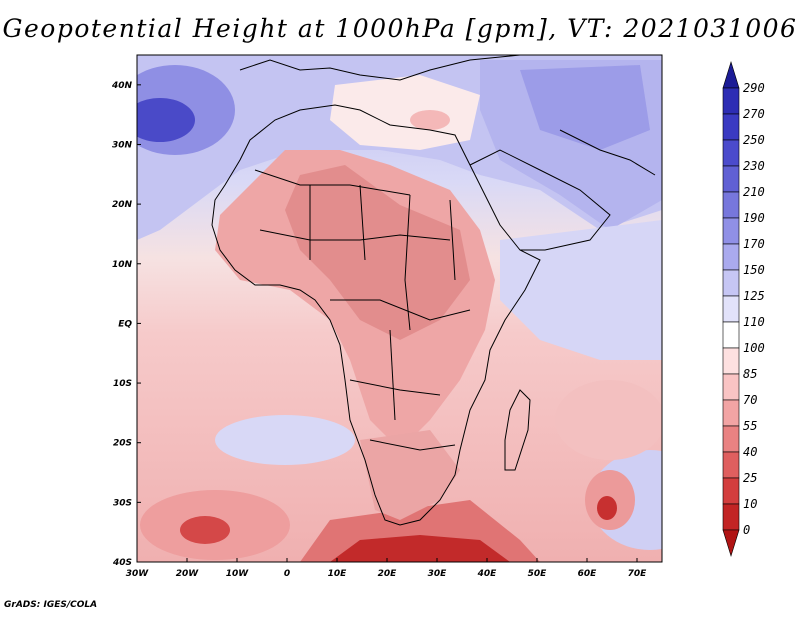  What do you see at coordinates (750, 452) in the screenshot?
I see `colorbar-label: 40` at bounding box center [750, 452].